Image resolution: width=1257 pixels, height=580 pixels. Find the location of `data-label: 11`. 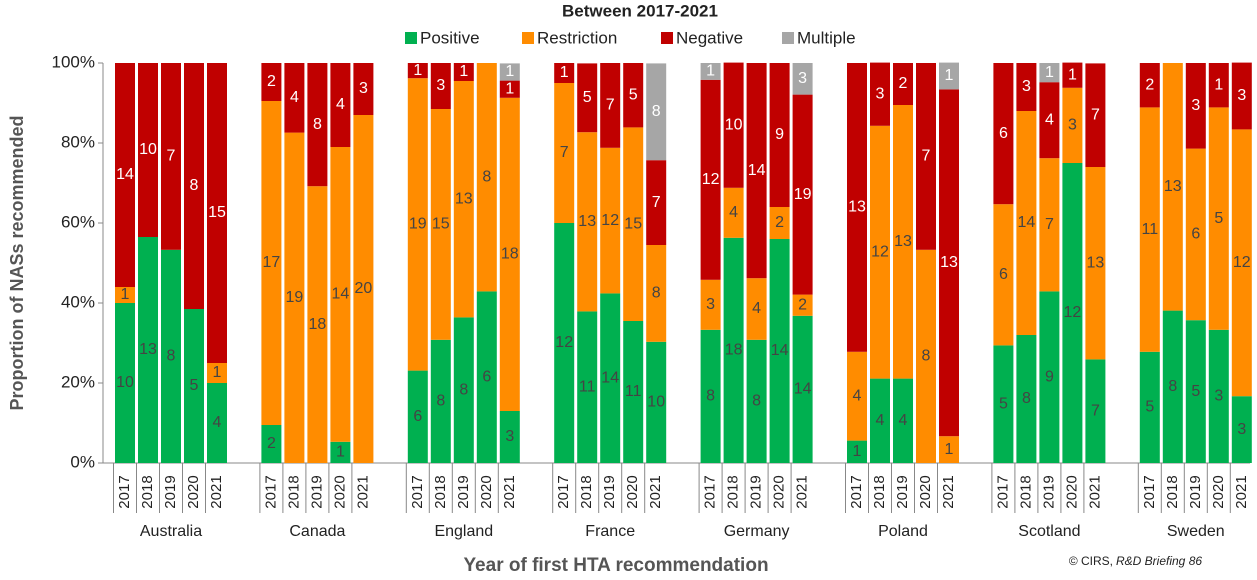

data-label: 11 is located at coordinates (1149, 229).